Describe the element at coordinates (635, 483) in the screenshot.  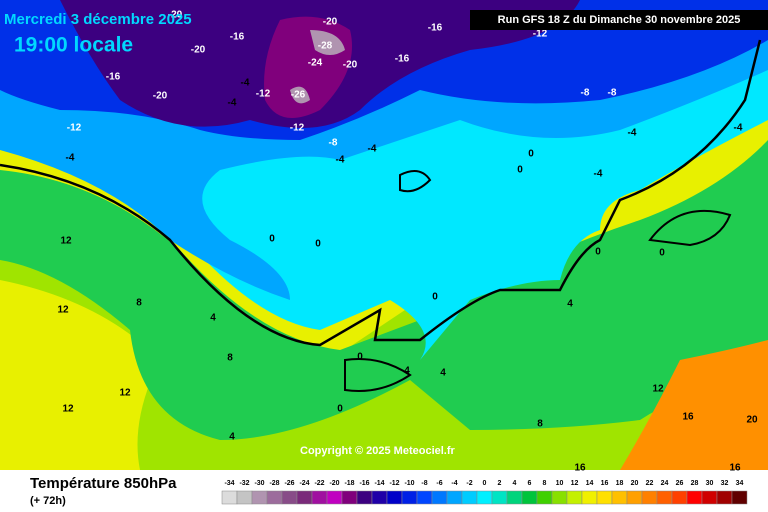
I see `scale-label: 20` at that location.